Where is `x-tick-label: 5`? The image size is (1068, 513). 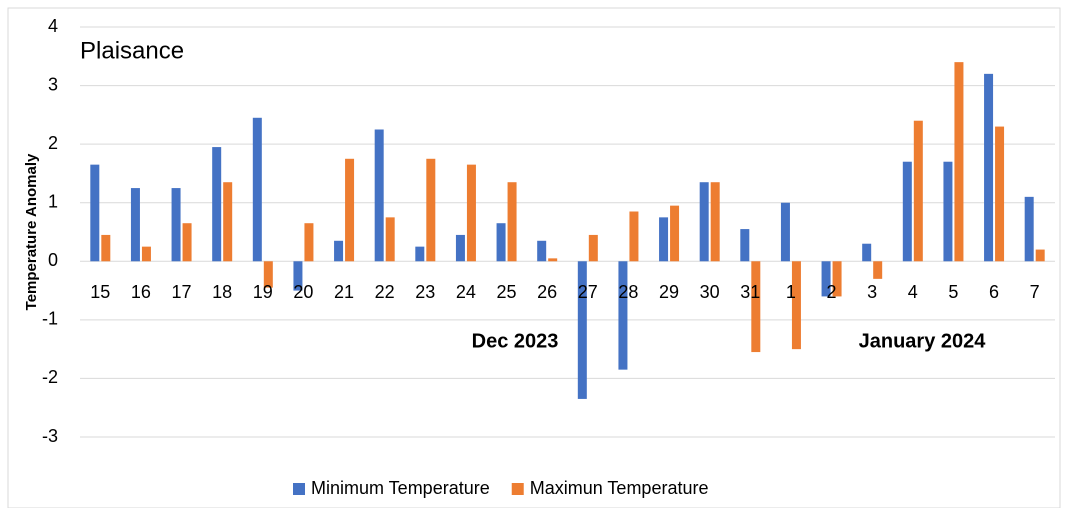 x-tick-label: 5 is located at coordinates (953, 292).